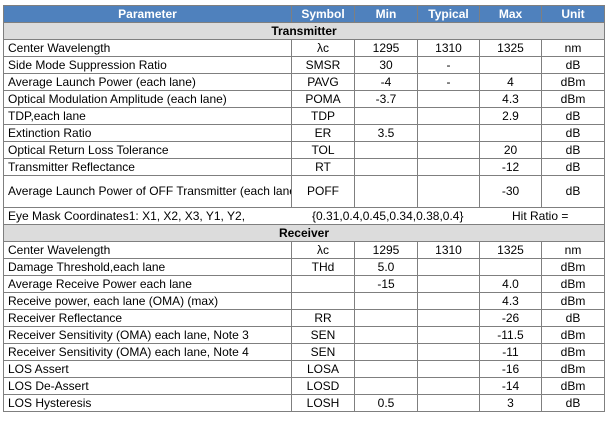 The image size is (608, 431). What do you see at coordinates (304, 31) in the screenshot?
I see `section-row: Transmitter` at bounding box center [304, 31].